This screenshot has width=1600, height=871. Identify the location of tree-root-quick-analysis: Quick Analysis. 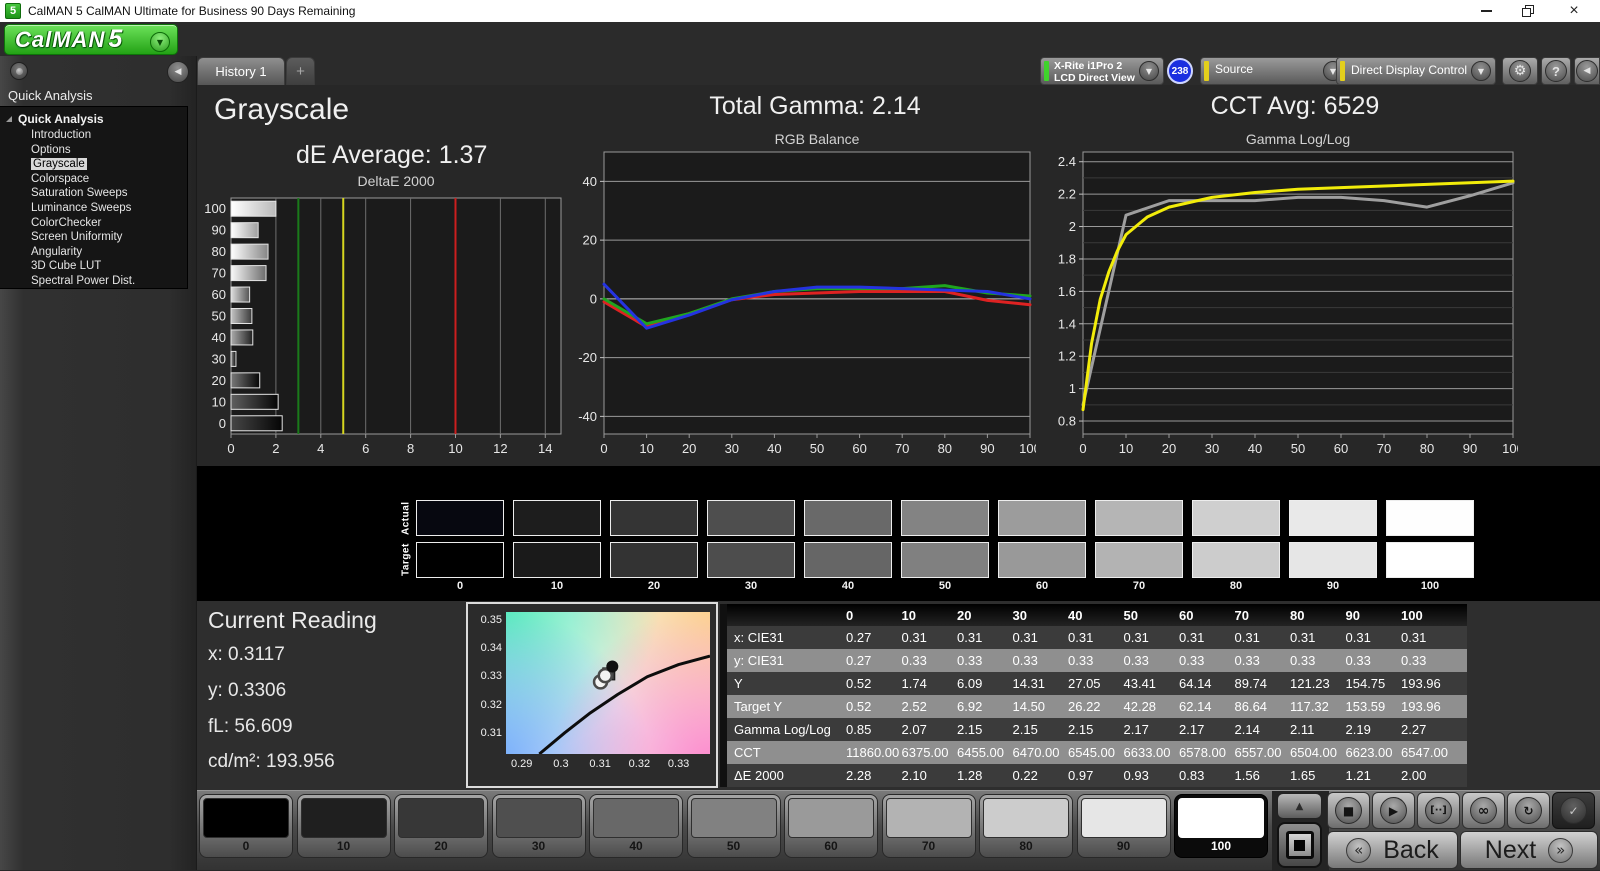
(93, 119).